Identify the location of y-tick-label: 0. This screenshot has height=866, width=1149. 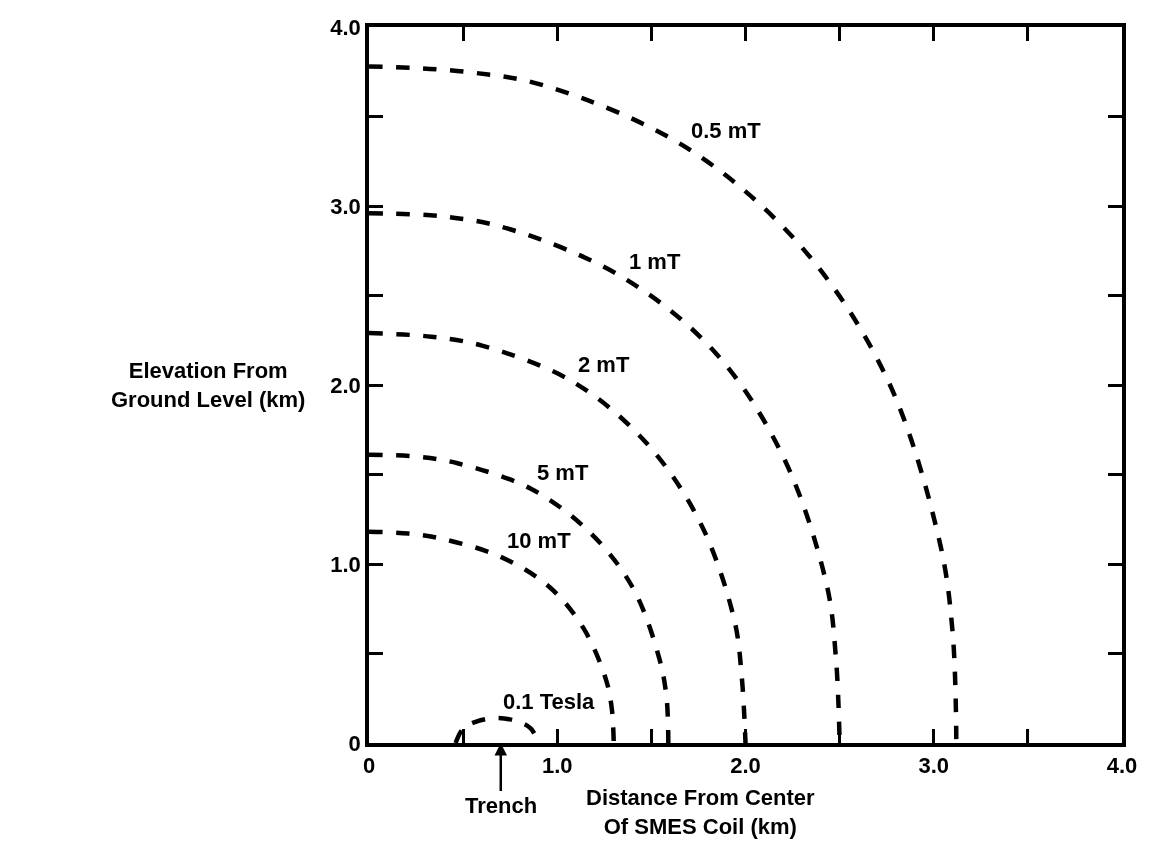
(354, 743).